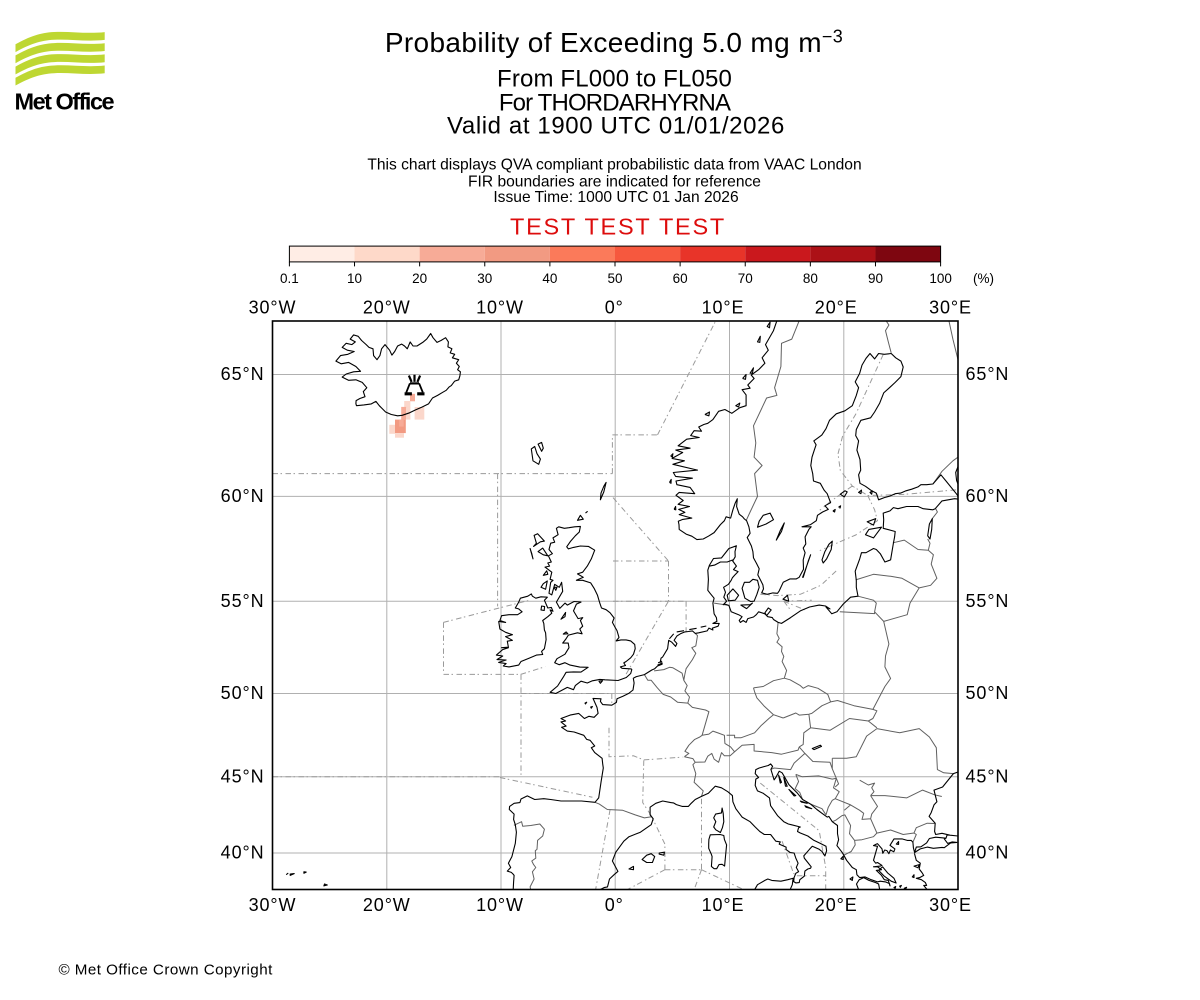 The height and width of the screenshot is (1000, 1200). What do you see at coordinates (166, 970) in the screenshot?
I see `svg-text: © Met Office Crown Copyright` at bounding box center [166, 970].